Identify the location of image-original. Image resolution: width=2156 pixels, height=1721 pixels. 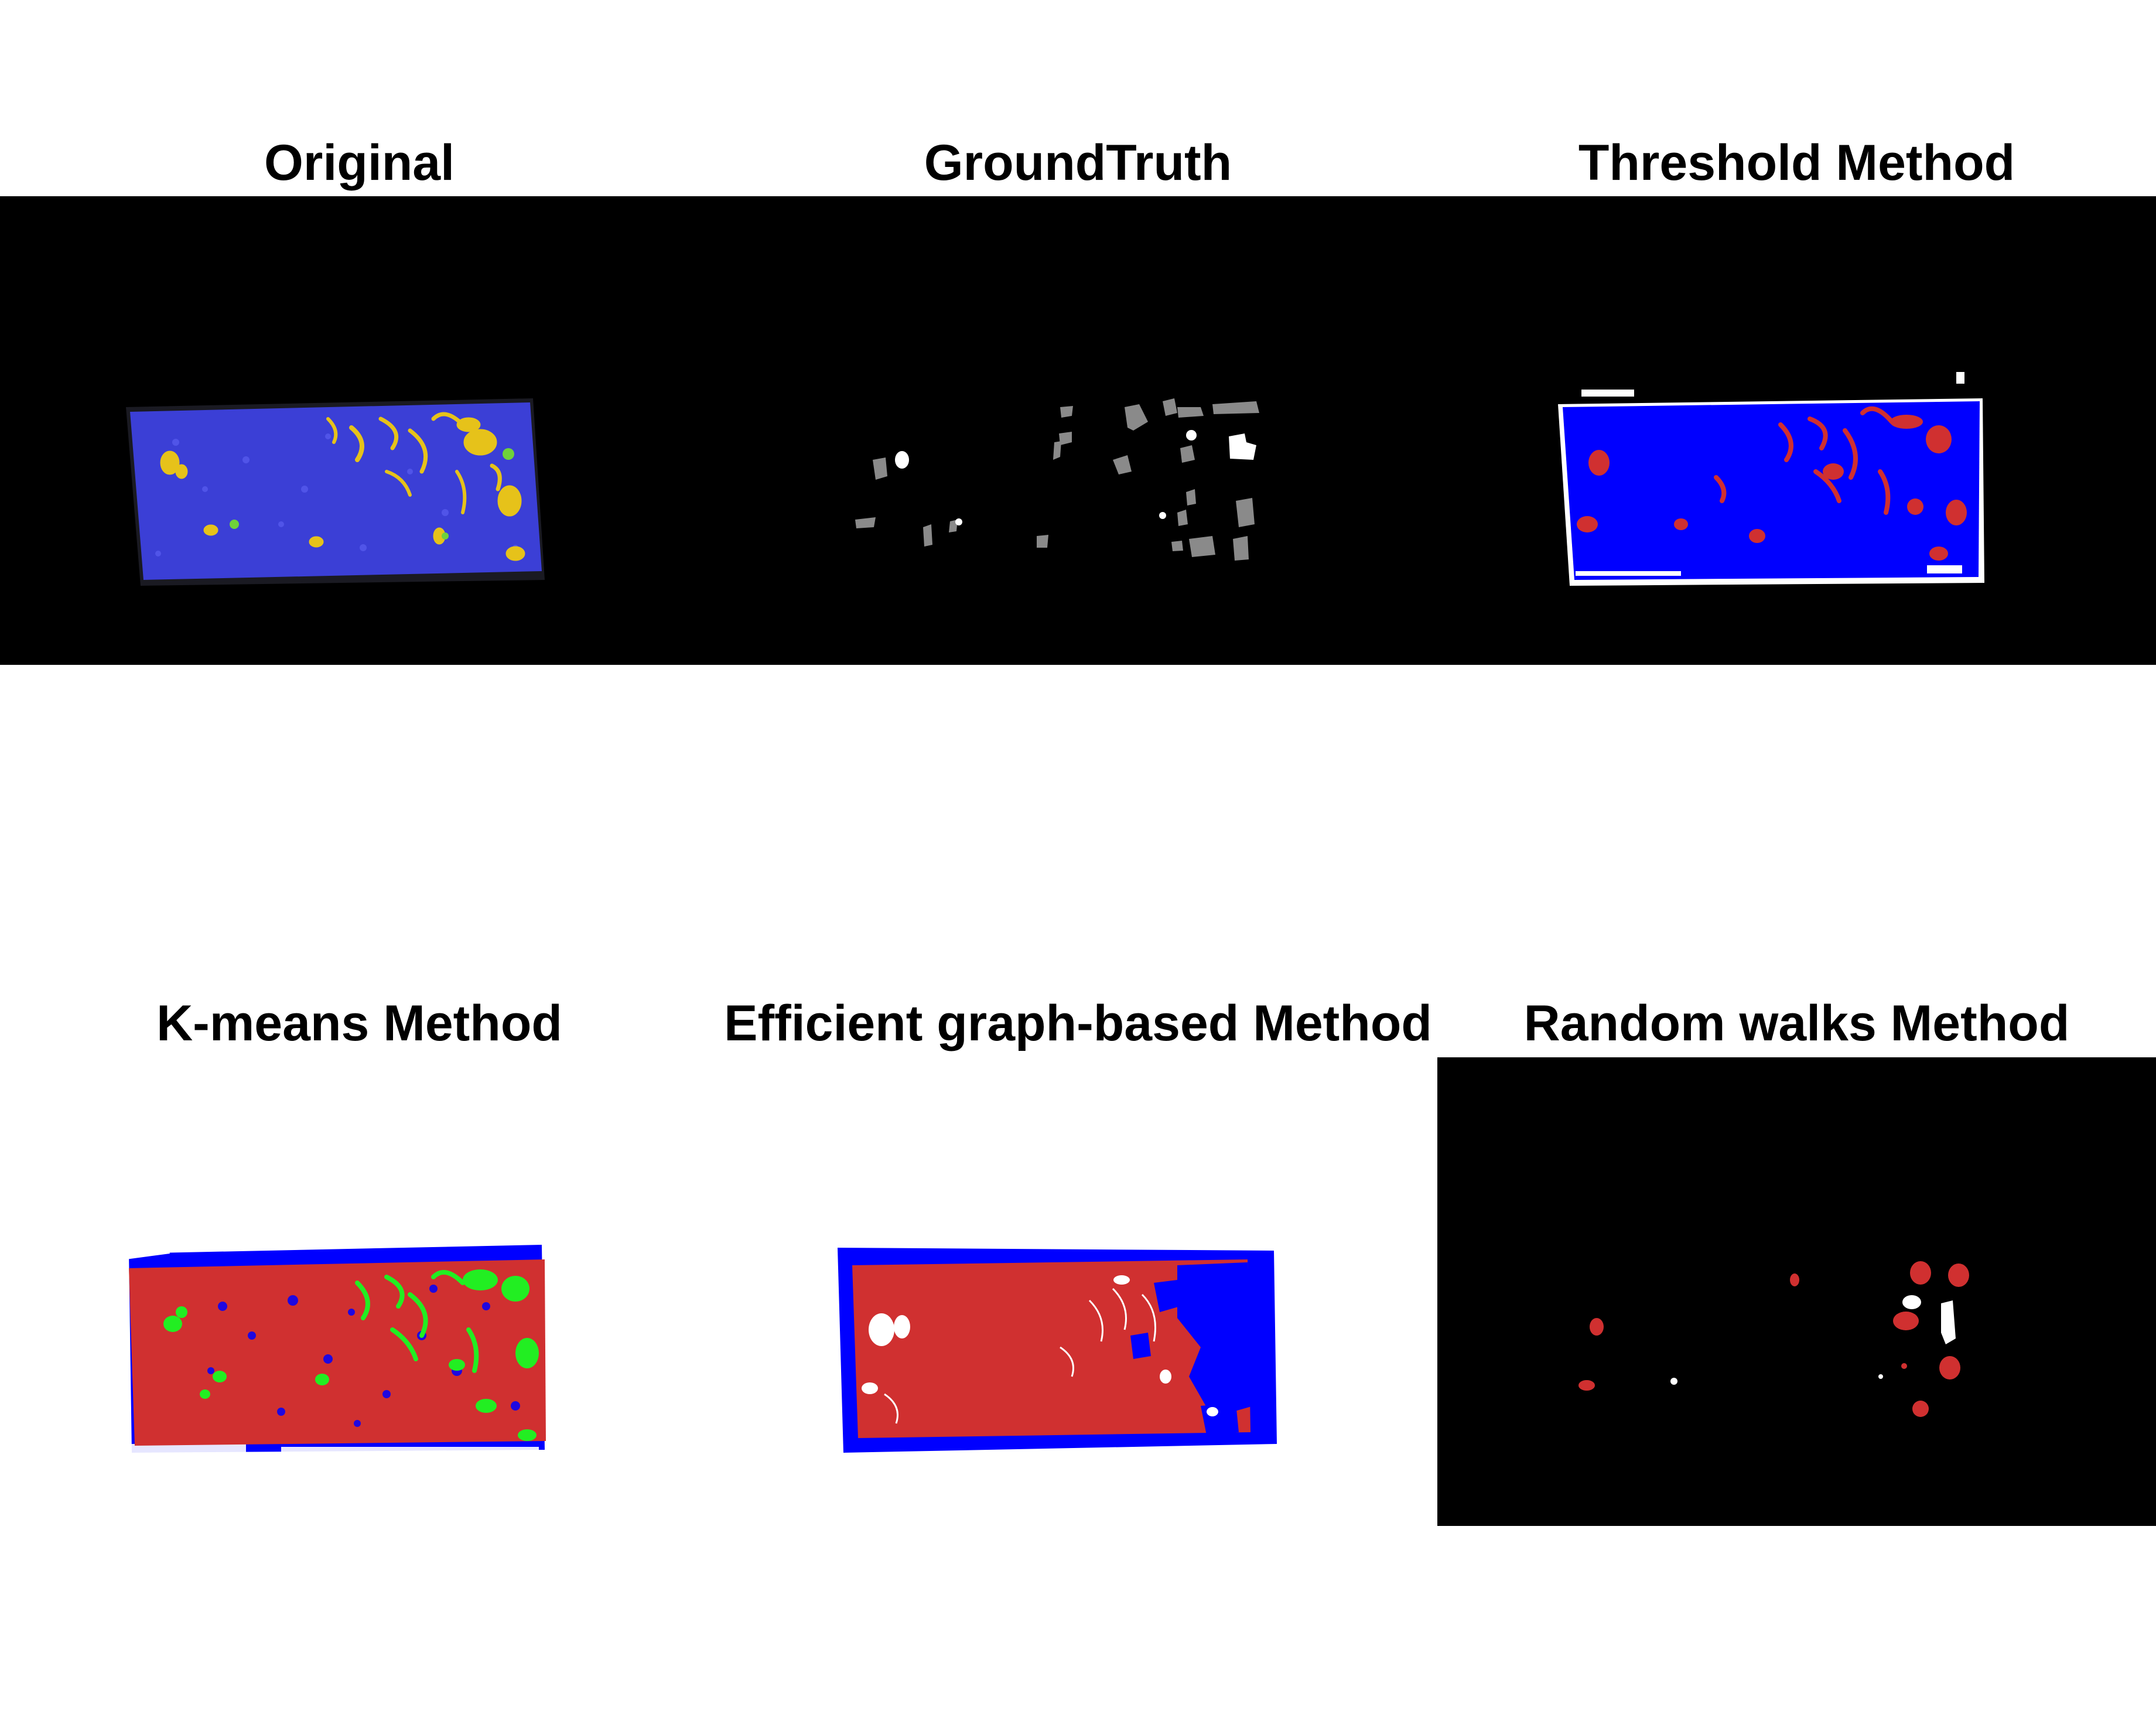
(335, 492).